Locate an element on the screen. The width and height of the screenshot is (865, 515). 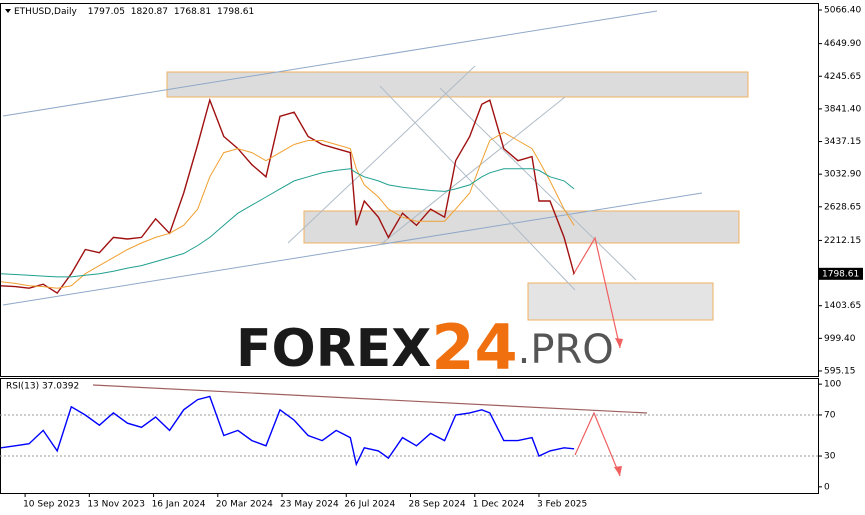
header-icon is located at coordinates (8, 11).